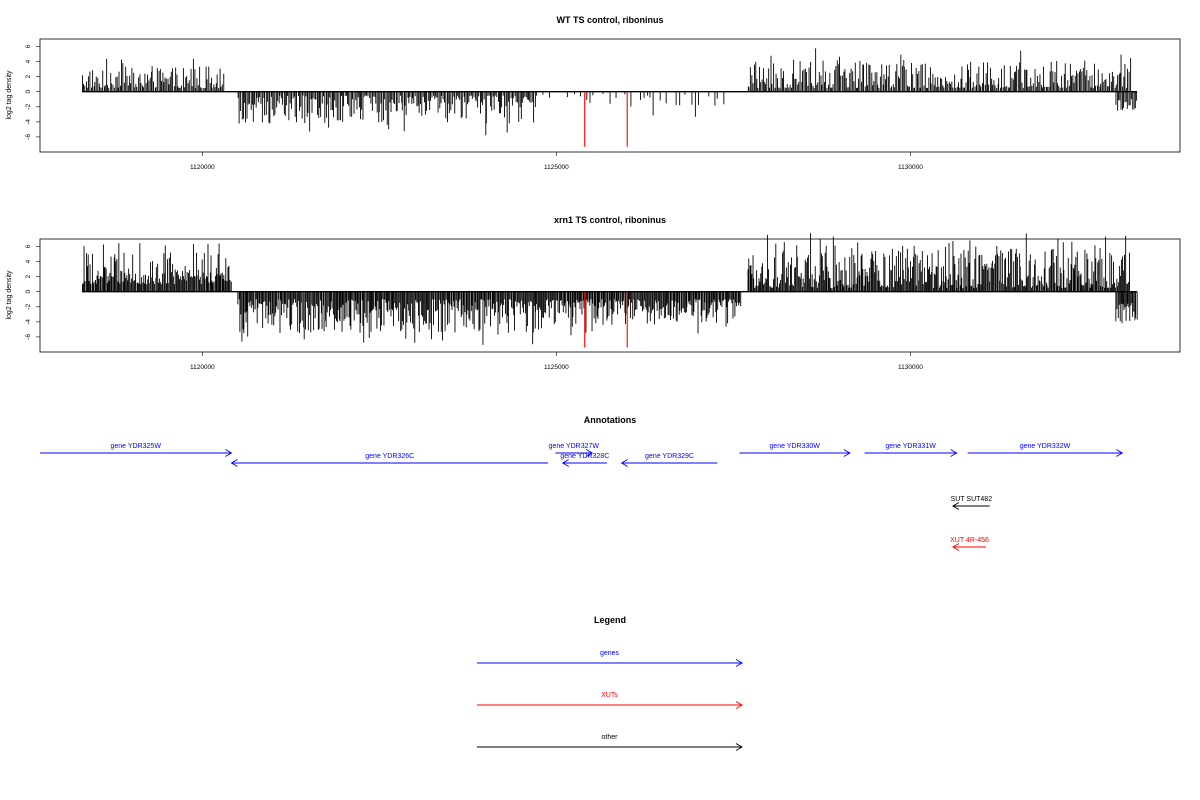  What do you see at coordinates (609, 695) in the screenshot?
I see `legend-label: XUTs` at bounding box center [609, 695].